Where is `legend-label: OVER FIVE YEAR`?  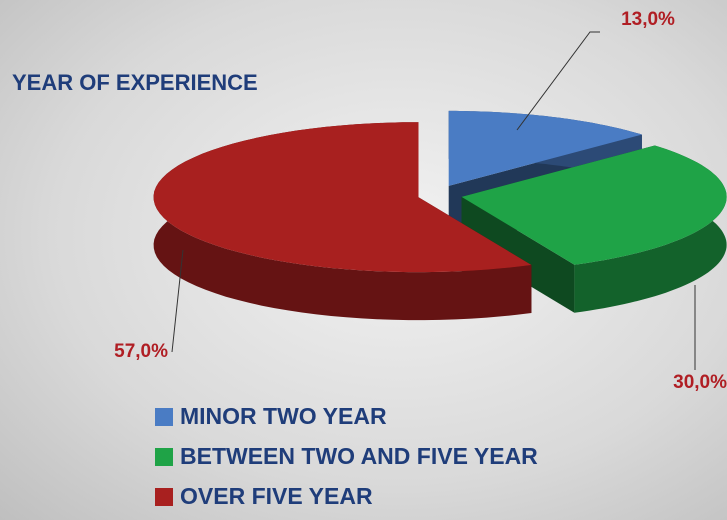 legend-label: OVER FIVE YEAR is located at coordinates (276, 496).